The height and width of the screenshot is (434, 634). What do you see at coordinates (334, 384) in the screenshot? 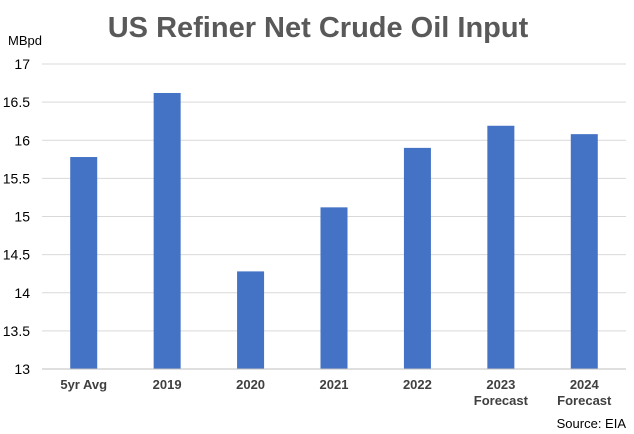
I see `x-tick-label: 2021` at bounding box center [334, 384].